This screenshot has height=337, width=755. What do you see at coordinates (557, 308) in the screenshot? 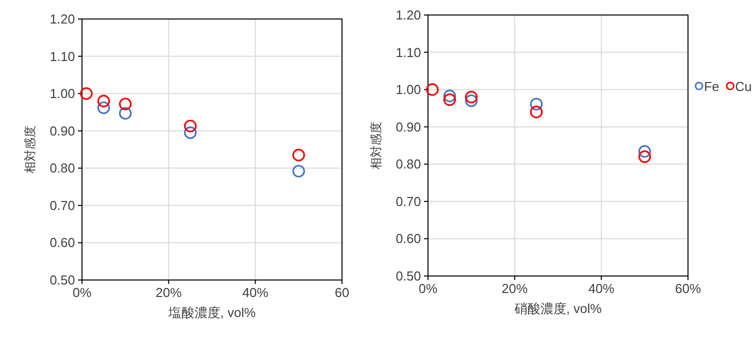
I see `x-axis-title: 硝酸濃度, vol%` at bounding box center [557, 308].